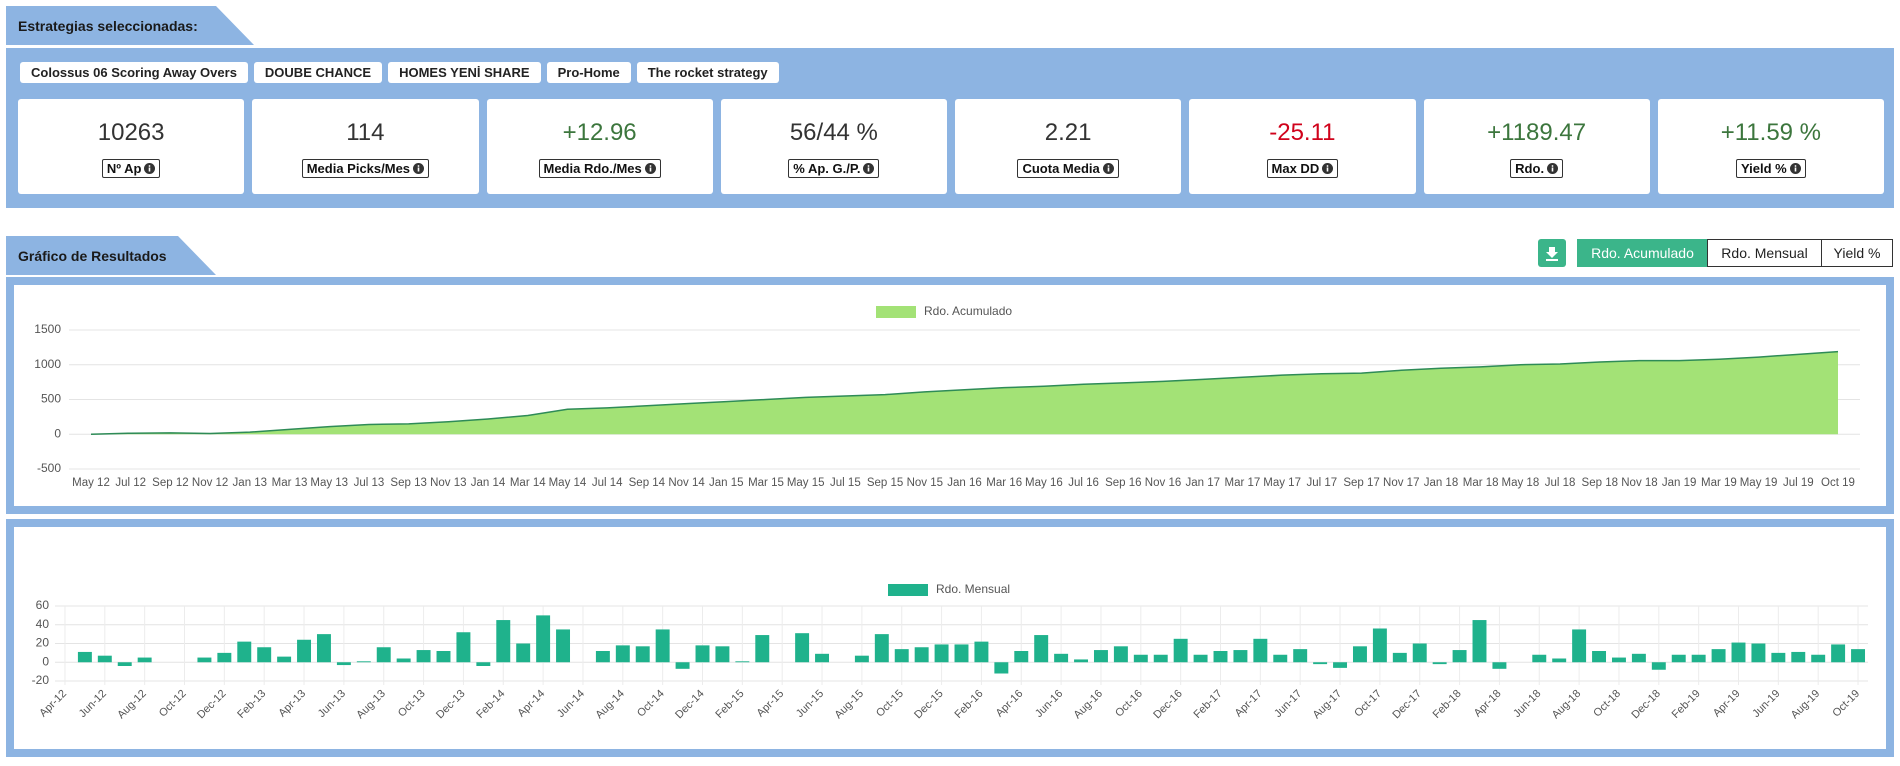 Image resolution: width=1900 pixels, height=766 pixels. I want to click on info-dot, so click(650, 166).